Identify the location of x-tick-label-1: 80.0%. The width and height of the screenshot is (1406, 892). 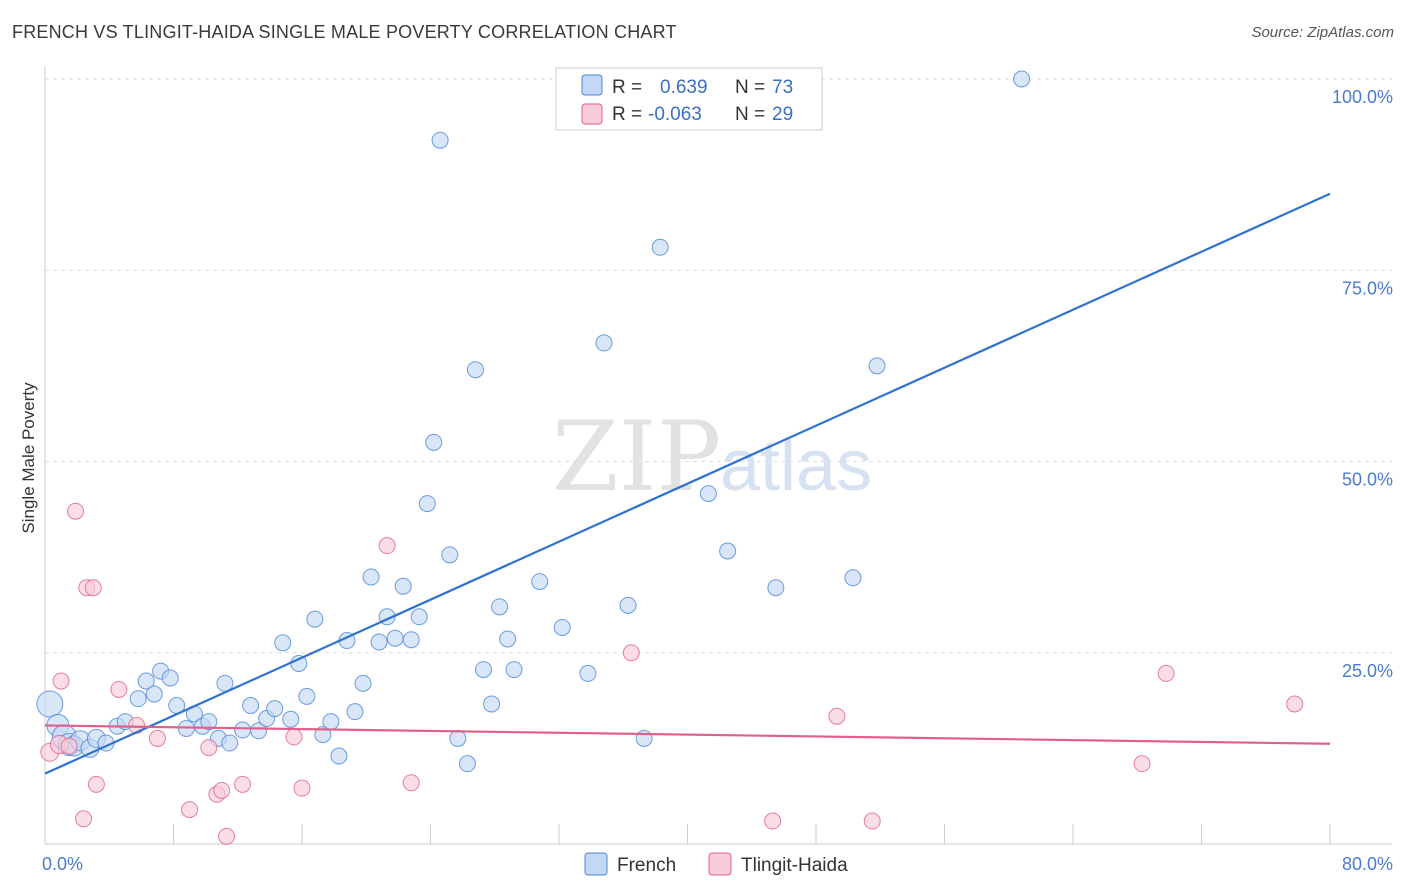
(1367, 864).